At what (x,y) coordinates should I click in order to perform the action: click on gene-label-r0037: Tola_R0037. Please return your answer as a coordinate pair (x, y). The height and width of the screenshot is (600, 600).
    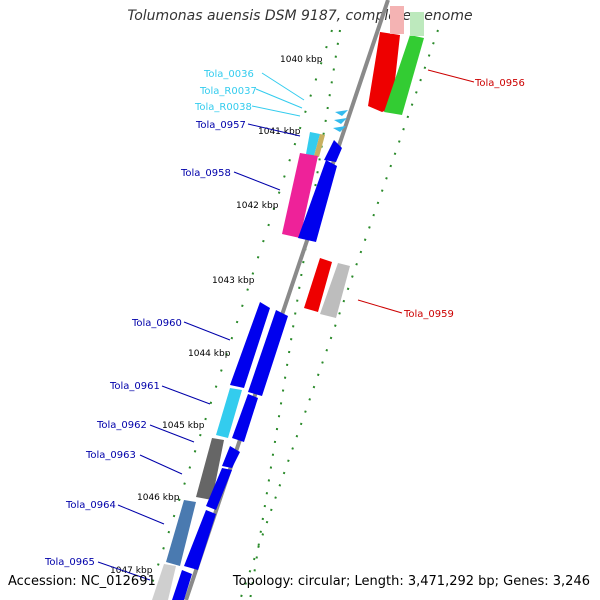
    Looking at the image, I should click on (228, 91).